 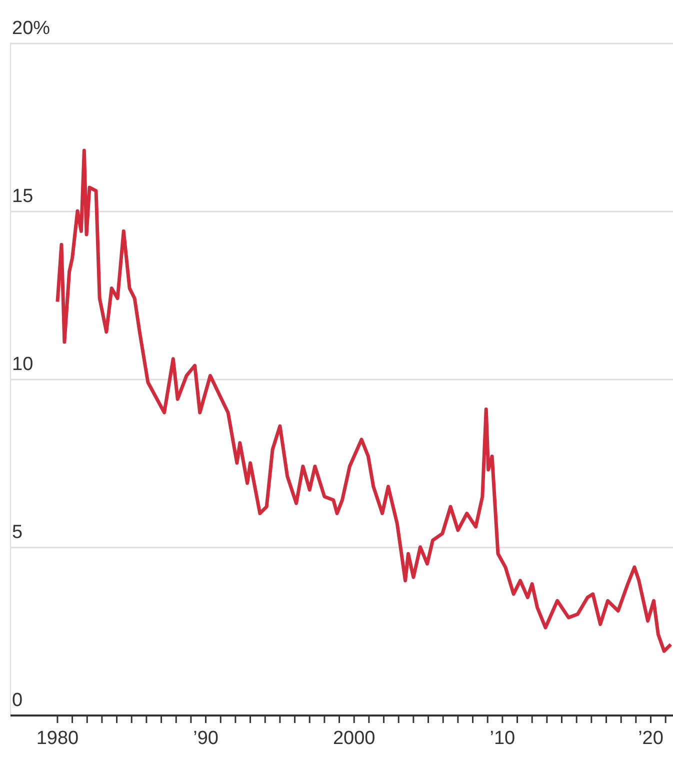 What do you see at coordinates (503, 738) in the screenshot?
I see `x-tick-label: ’10` at bounding box center [503, 738].